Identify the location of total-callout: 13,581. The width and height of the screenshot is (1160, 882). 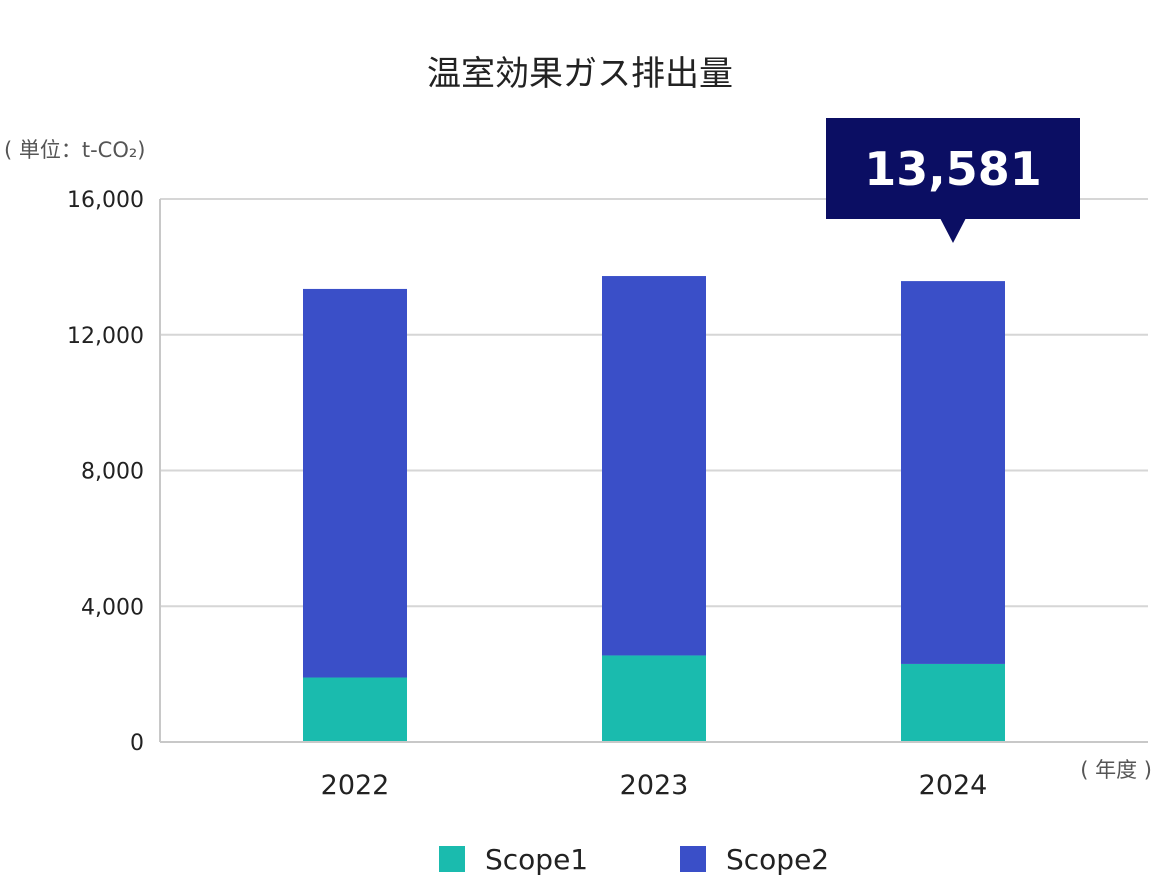
(953, 180).